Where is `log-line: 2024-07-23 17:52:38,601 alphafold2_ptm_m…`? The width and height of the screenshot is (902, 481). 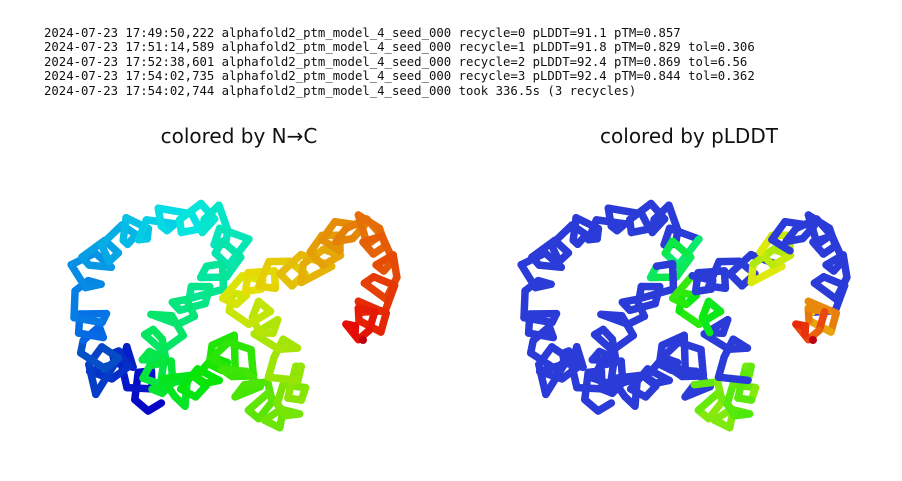 log-line: 2024-07-23 17:52:38,601 alphafold2_ptm_m… is located at coordinates (396, 61).